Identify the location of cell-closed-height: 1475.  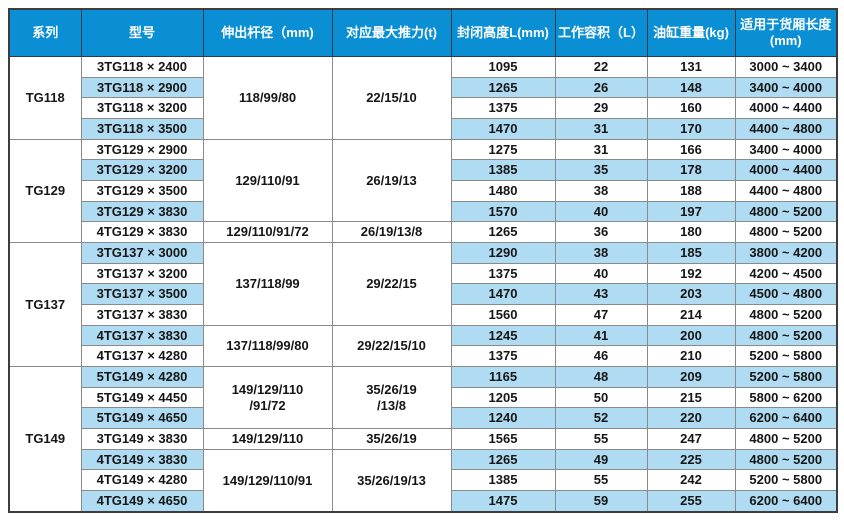
(503, 501).